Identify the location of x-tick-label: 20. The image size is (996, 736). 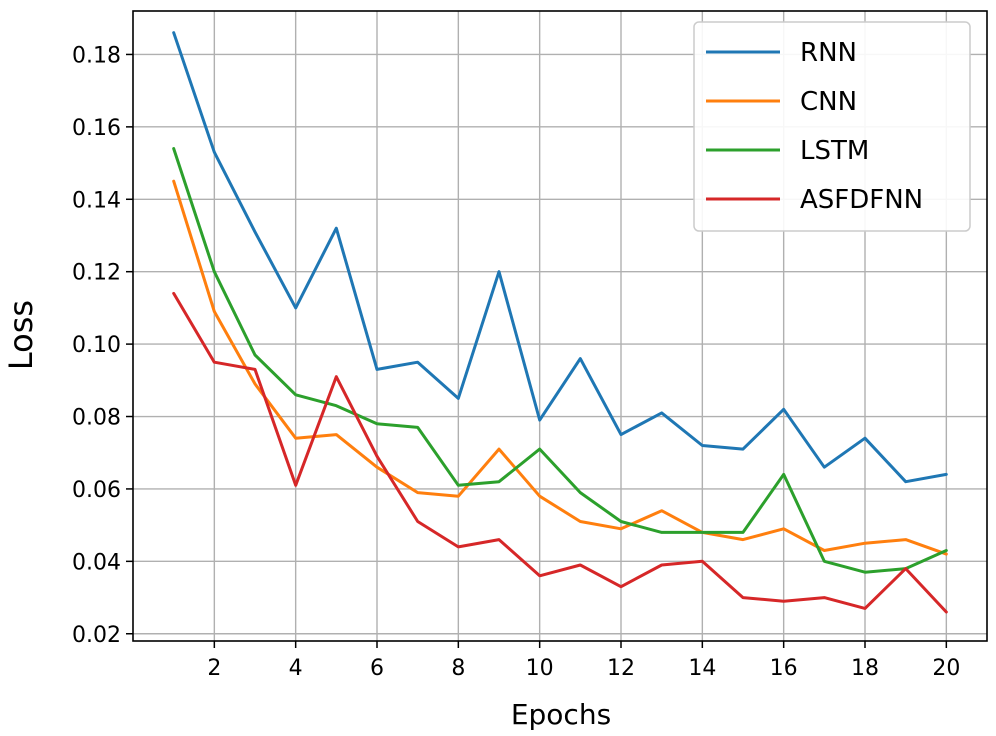
(946, 668).